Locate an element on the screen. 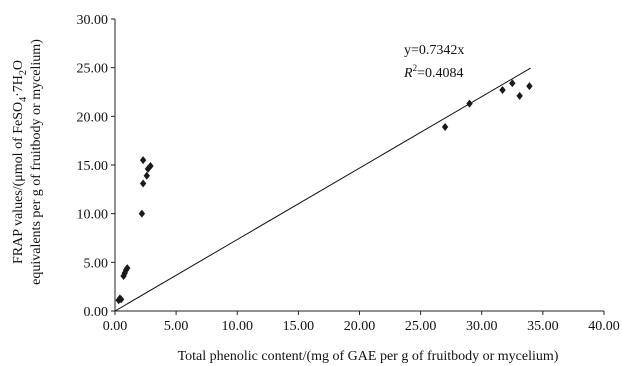 This screenshot has height=366, width=622. x-tick-label: 35.00 is located at coordinates (543, 326).